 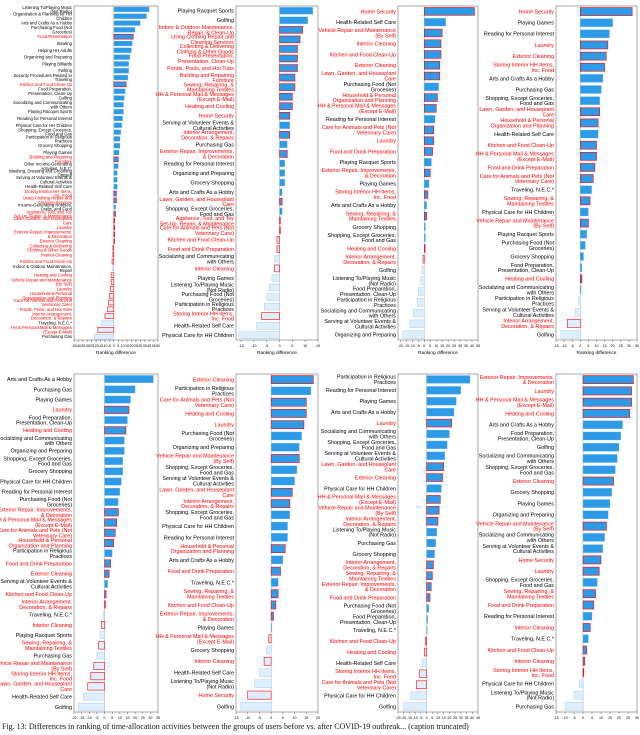 I want to click on category-label: Building and Repairing Furniture, so click(x=207, y=78).